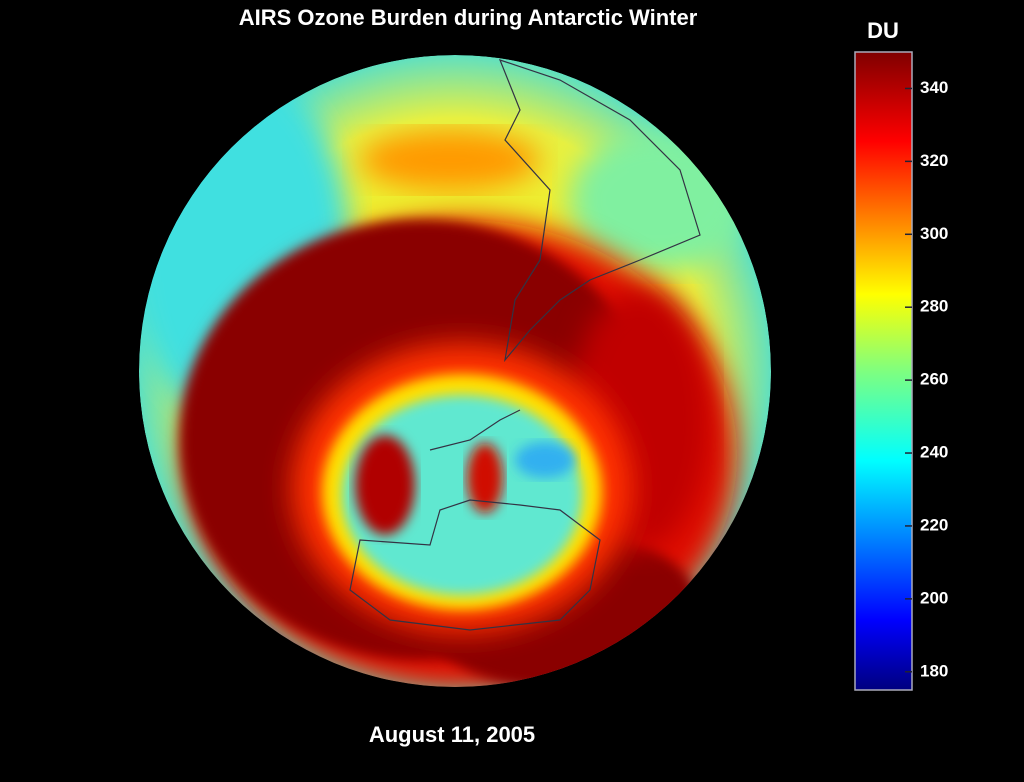 This screenshot has height=782, width=1024. What do you see at coordinates (883, 371) in the screenshot?
I see `colorbar` at bounding box center [883, 371].